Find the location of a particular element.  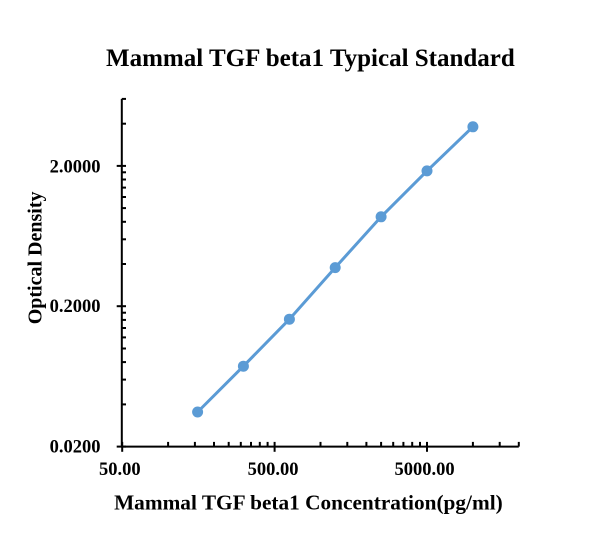

svg-text: 50.00 is located at coordinates (120, 470).